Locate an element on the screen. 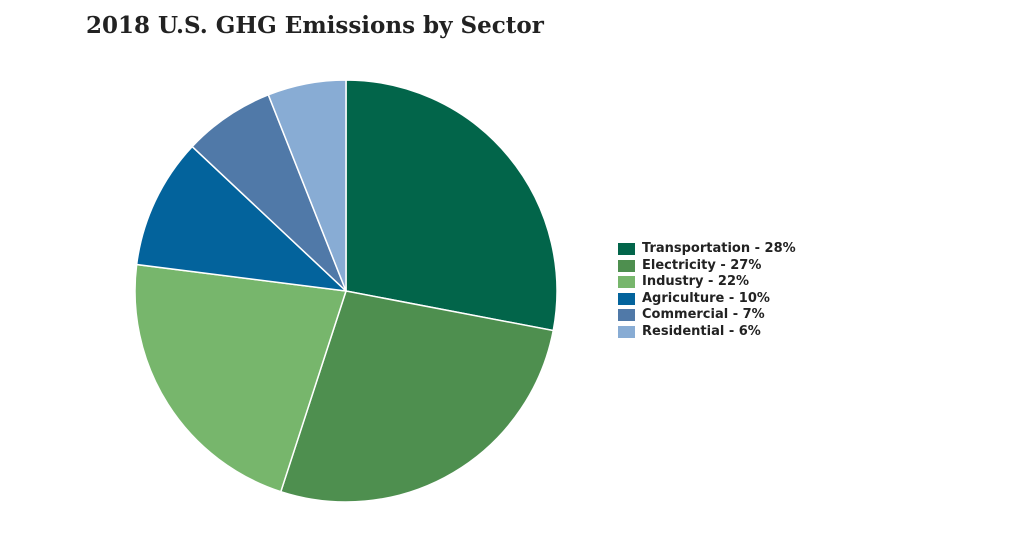 The width and height of the screenshot is (1024, 556). legend-swatch-industry is located at coordinates (626, 282).